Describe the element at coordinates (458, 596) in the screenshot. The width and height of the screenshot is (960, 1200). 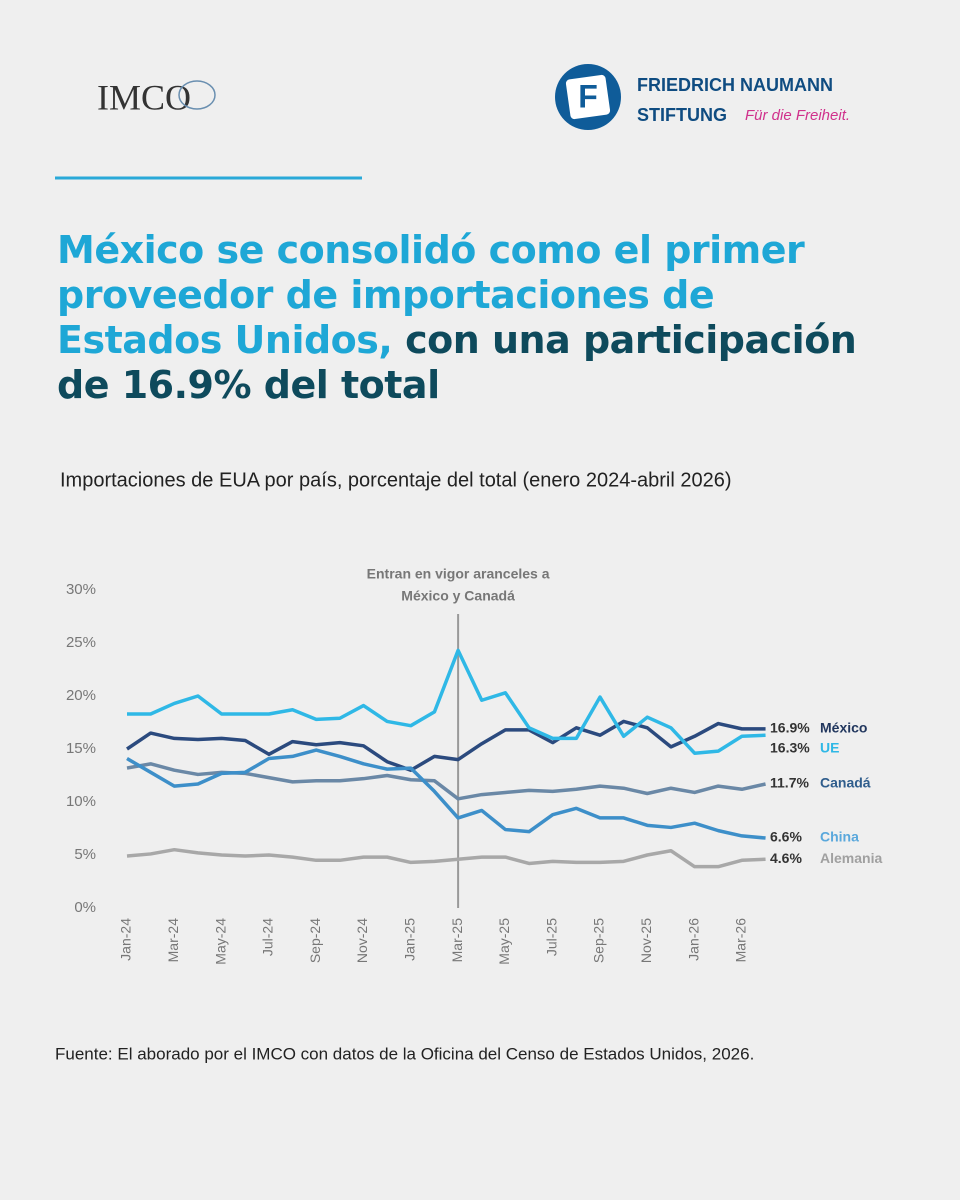
I see `annotation: México y Canadá` at that location.